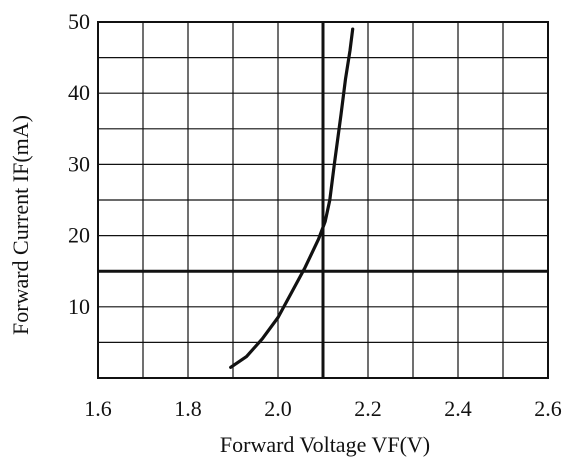 The width and height of the screenshot is (564, 468). What do you see at coordinates (79, 235) in the screenshot?
I see `y-tick-label: 20` at bounding box center [79, 235].